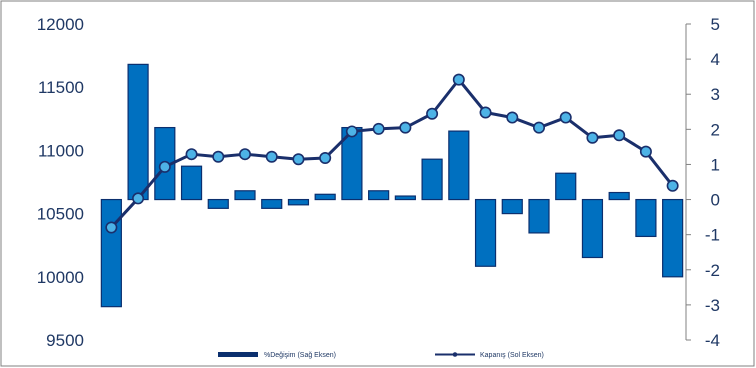 This screenshot has width=756, height=368. I want to click on left-tick-label: 10500, so click(60, 214).